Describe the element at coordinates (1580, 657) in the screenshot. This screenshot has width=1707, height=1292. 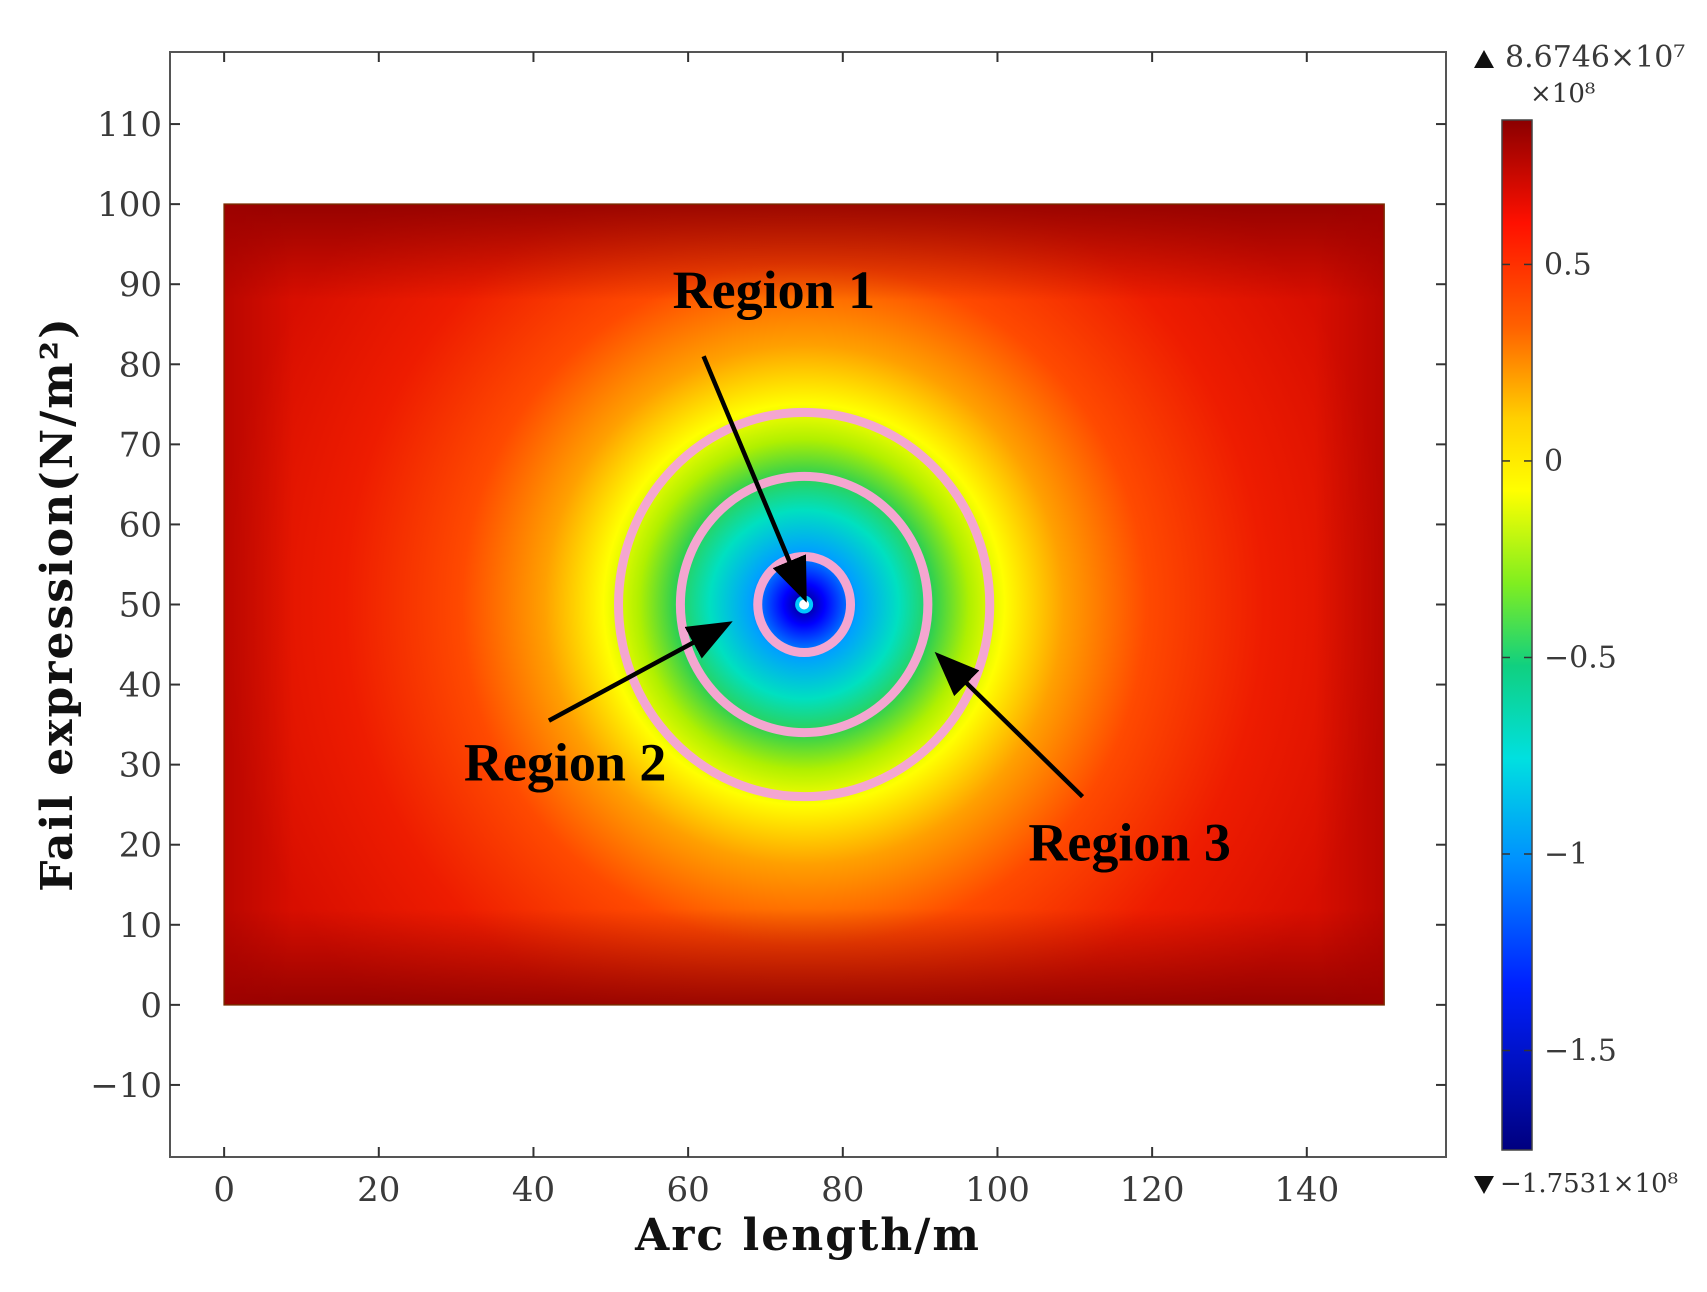
I see `colorbar-tick-label: −0.5` at that location.